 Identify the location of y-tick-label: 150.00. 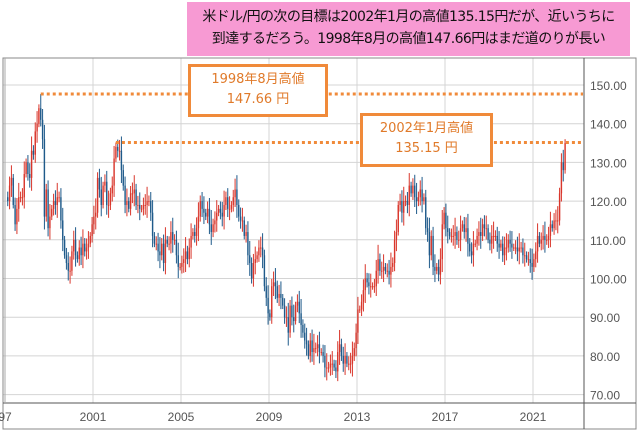
(608, 86).